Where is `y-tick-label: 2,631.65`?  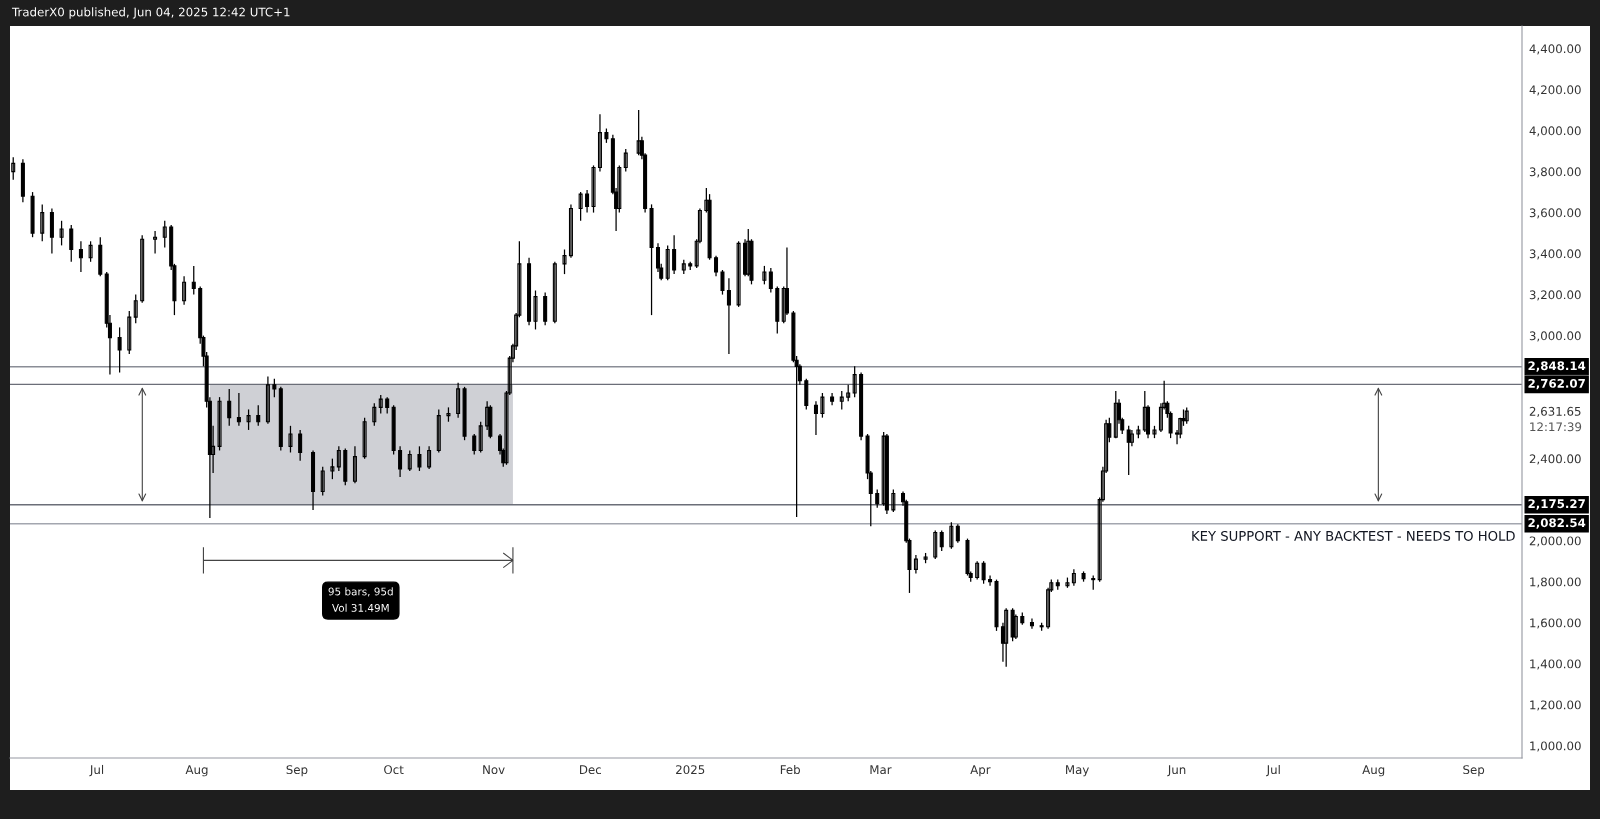 y-tick-label: 2,631.65 is located at coordinates (1555, 411).